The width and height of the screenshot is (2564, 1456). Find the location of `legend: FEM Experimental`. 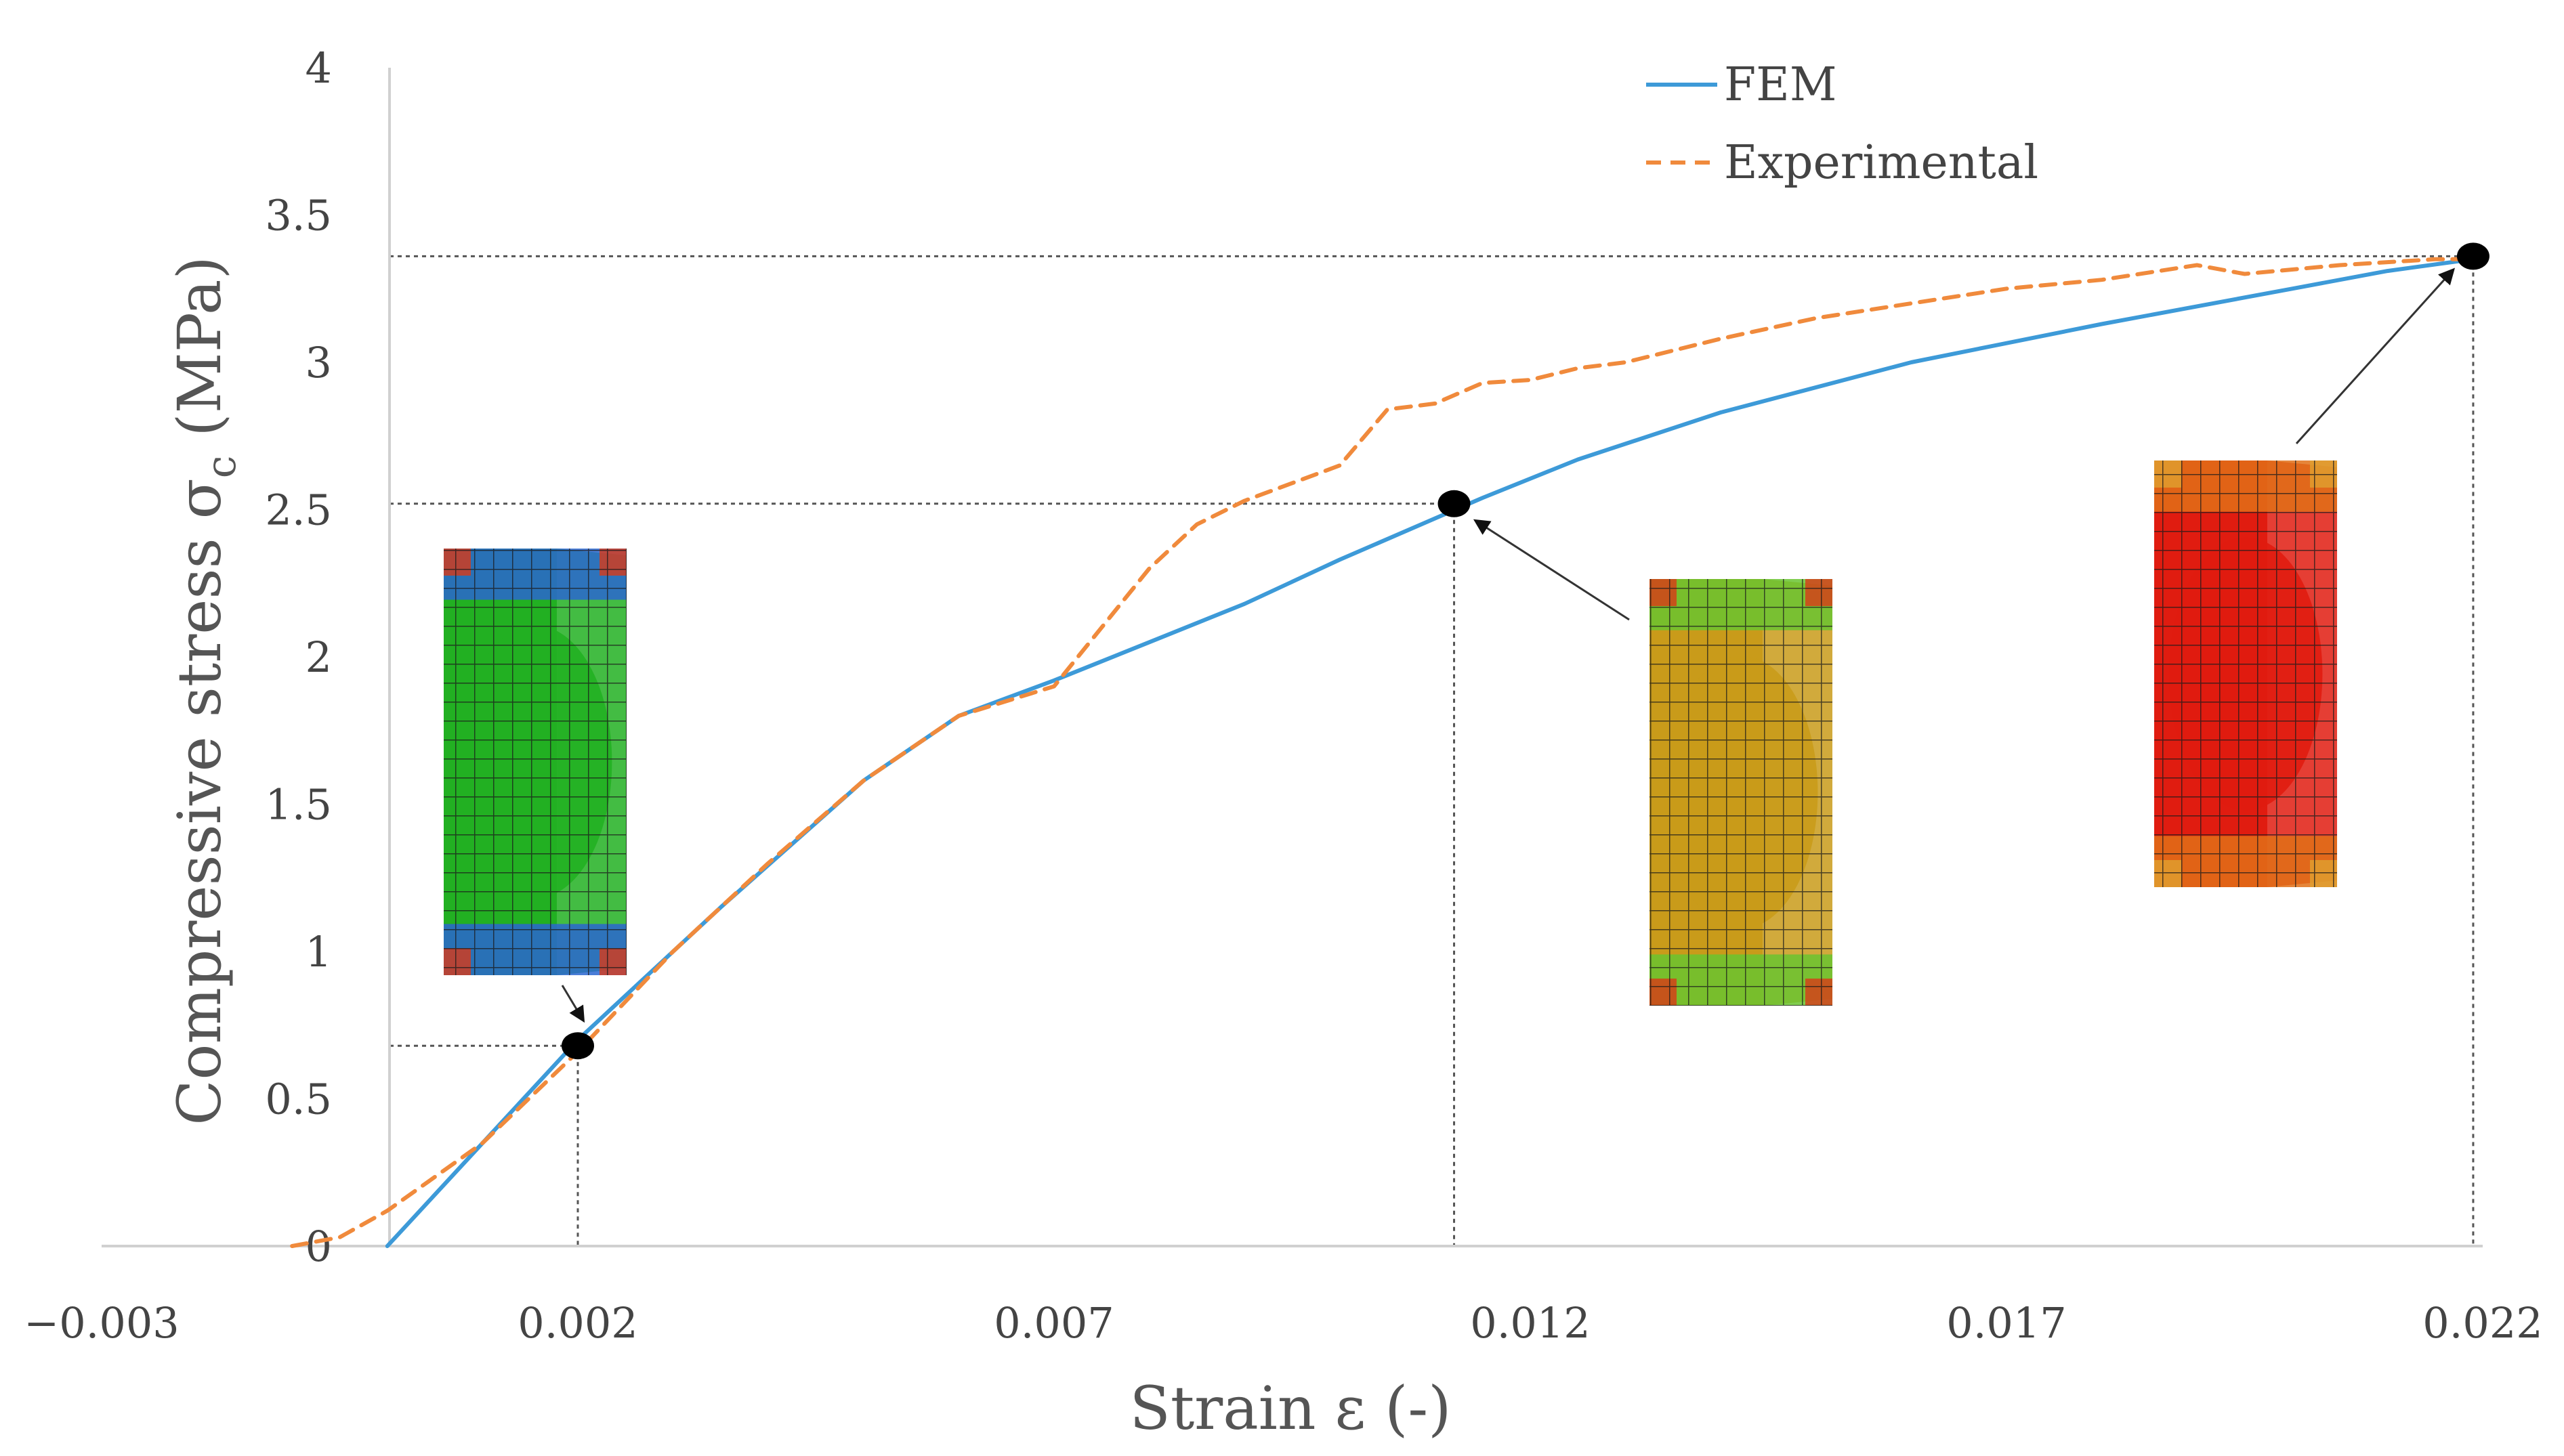

legend: FEM Experimental is located at coordinates (1842, 124).